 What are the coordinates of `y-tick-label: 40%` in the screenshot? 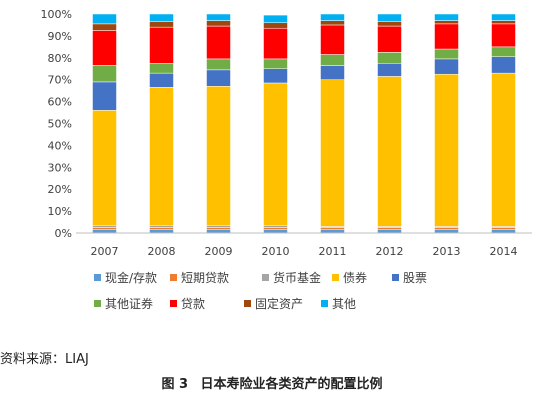 It's located at (60, 145).